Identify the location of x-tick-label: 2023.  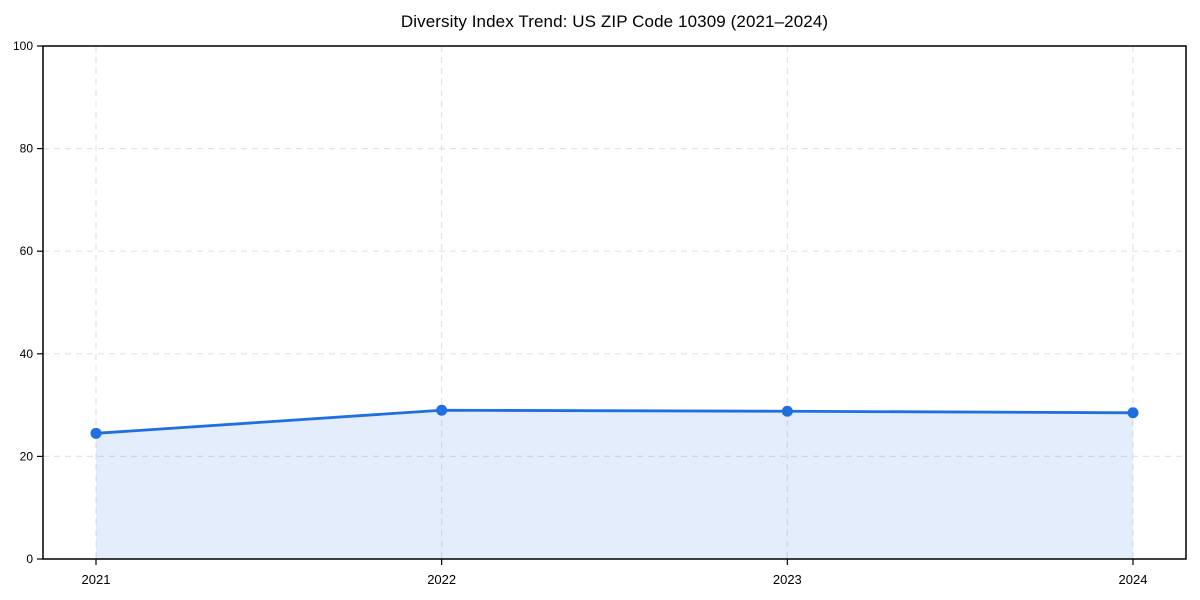
(787, 579).